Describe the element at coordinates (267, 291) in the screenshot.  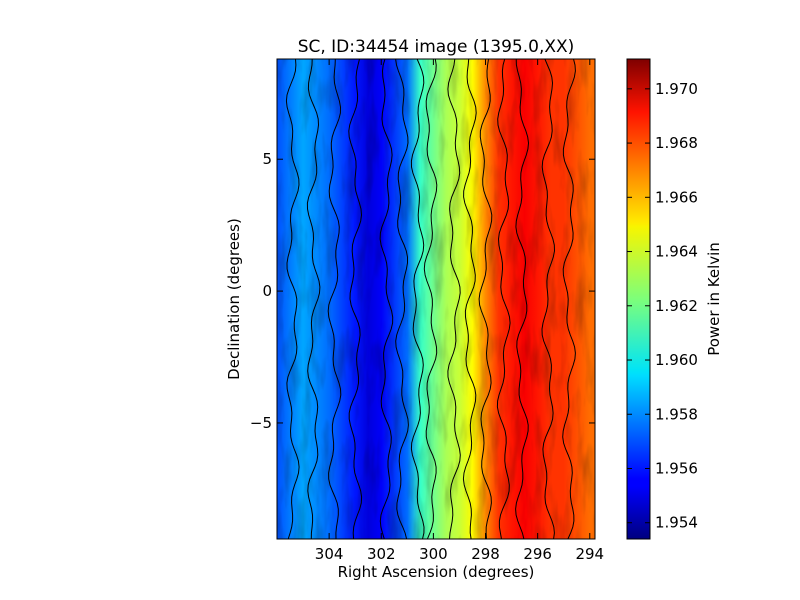
I see `y-tick-label: 0` at that location.